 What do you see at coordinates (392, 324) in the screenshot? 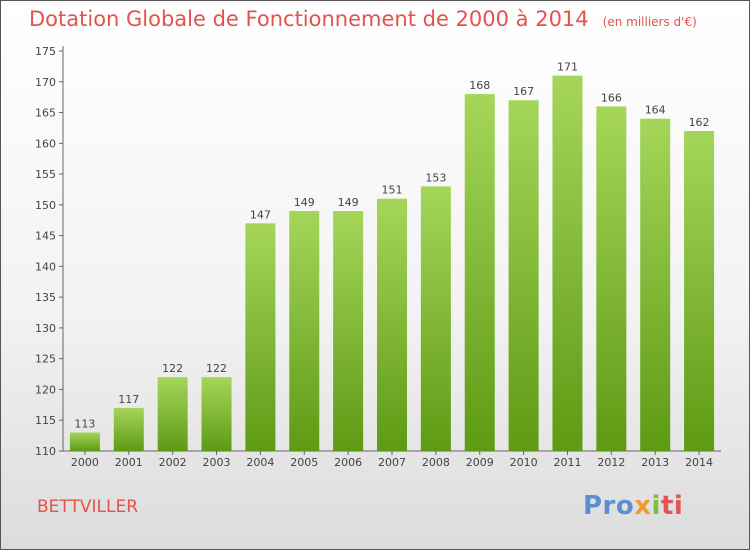
I see `bar-2007` at bounding box center [392, 324].